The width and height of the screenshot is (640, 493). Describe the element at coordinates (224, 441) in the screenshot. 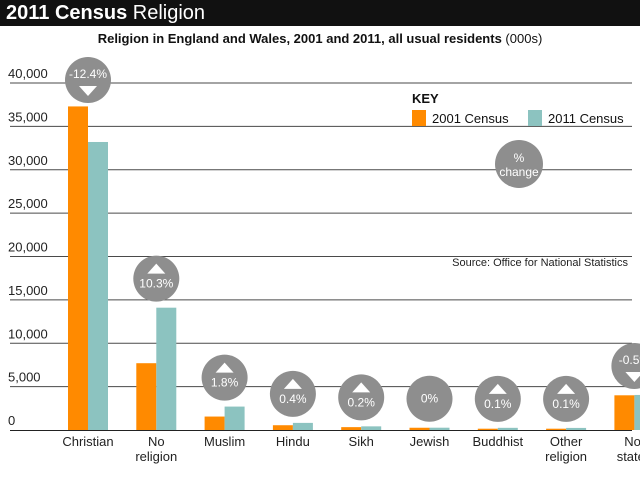

I see `category-label: Muslim` at that location.